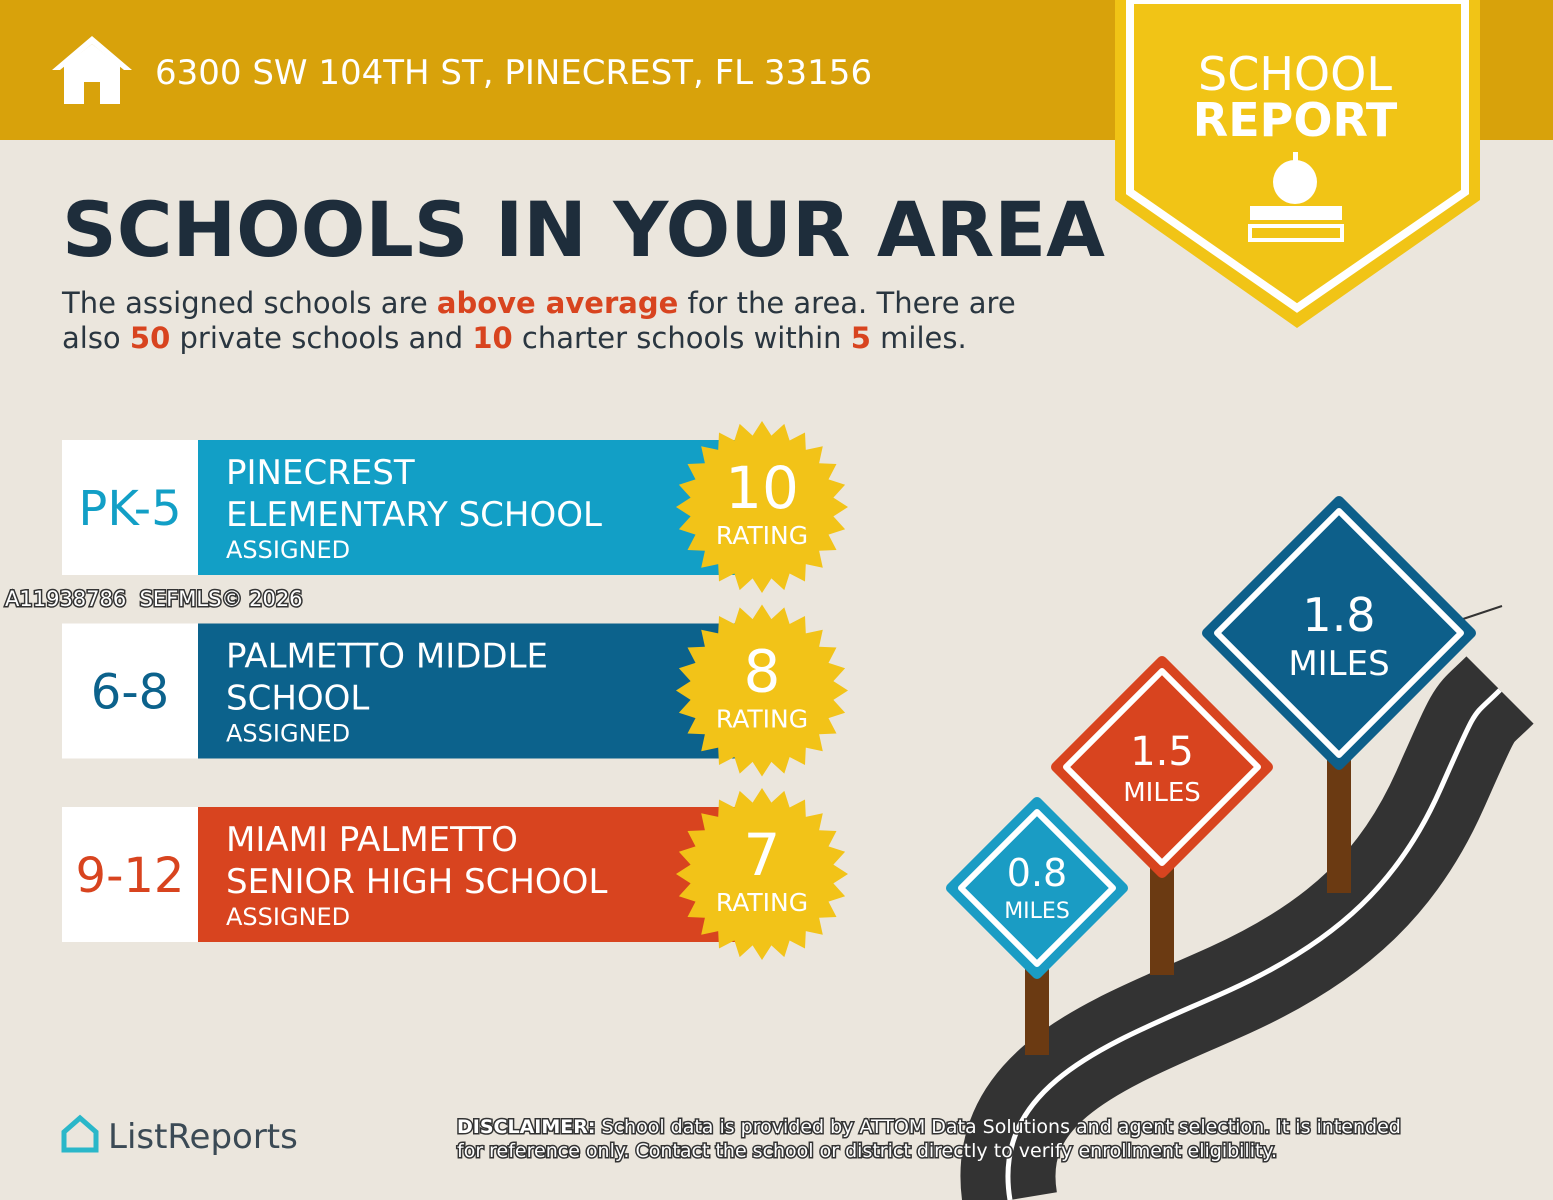  What do you see at coordinates (414, 515) in the screenshot?
I see `school-name: ELEMENTARY SCHOOL` at bounding box center [414, 515].